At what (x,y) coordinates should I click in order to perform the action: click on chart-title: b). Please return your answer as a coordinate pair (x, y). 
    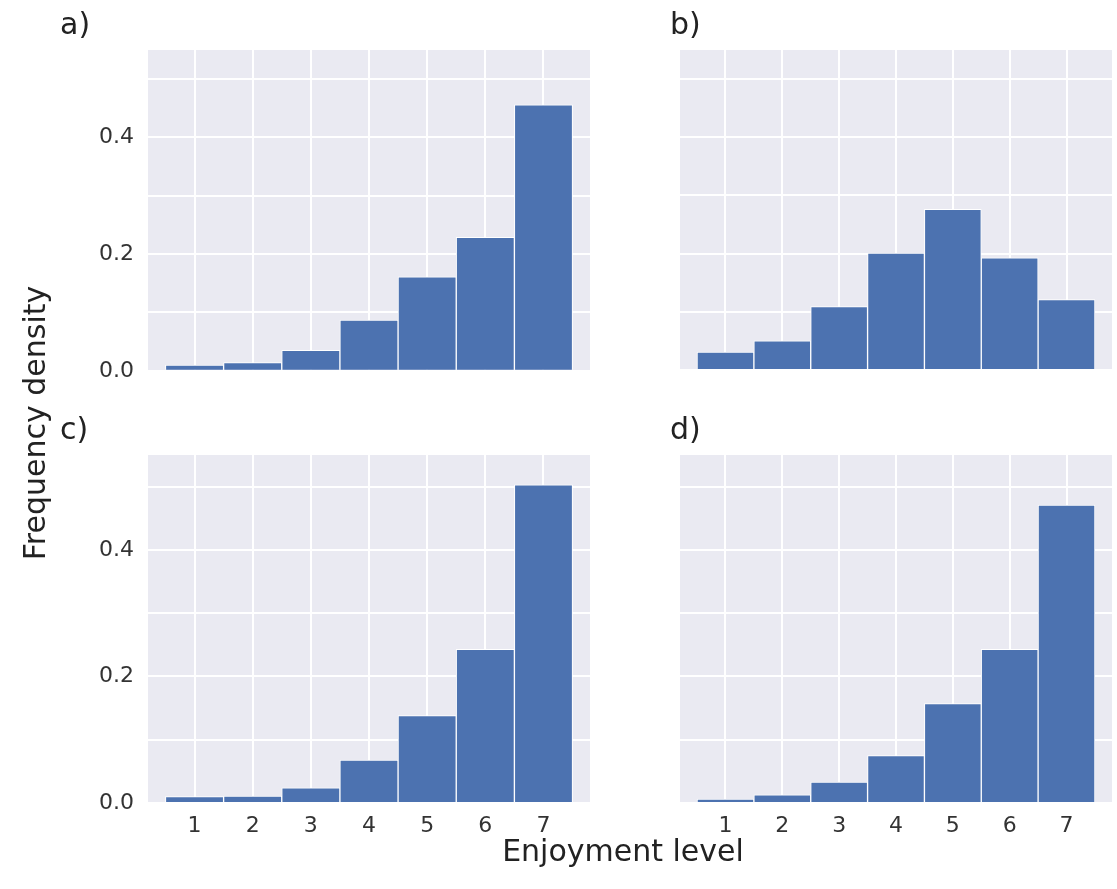
    Looking at the image, I should click on (685, 23).